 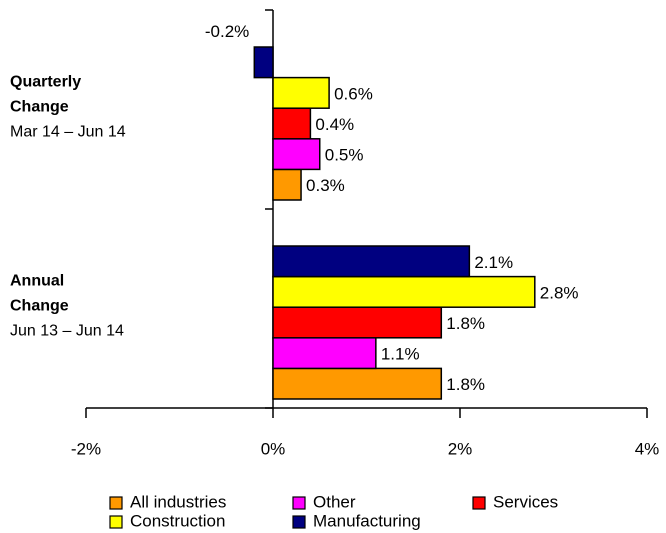 What do you see at coordinates (647, 448) in the screenshot?
I see `x-tick-label: 4%` at bounding box center [647, 448].